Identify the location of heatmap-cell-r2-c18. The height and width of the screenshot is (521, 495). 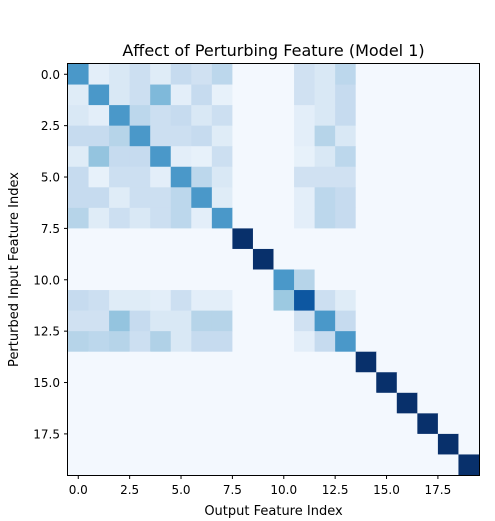
(448, 116).